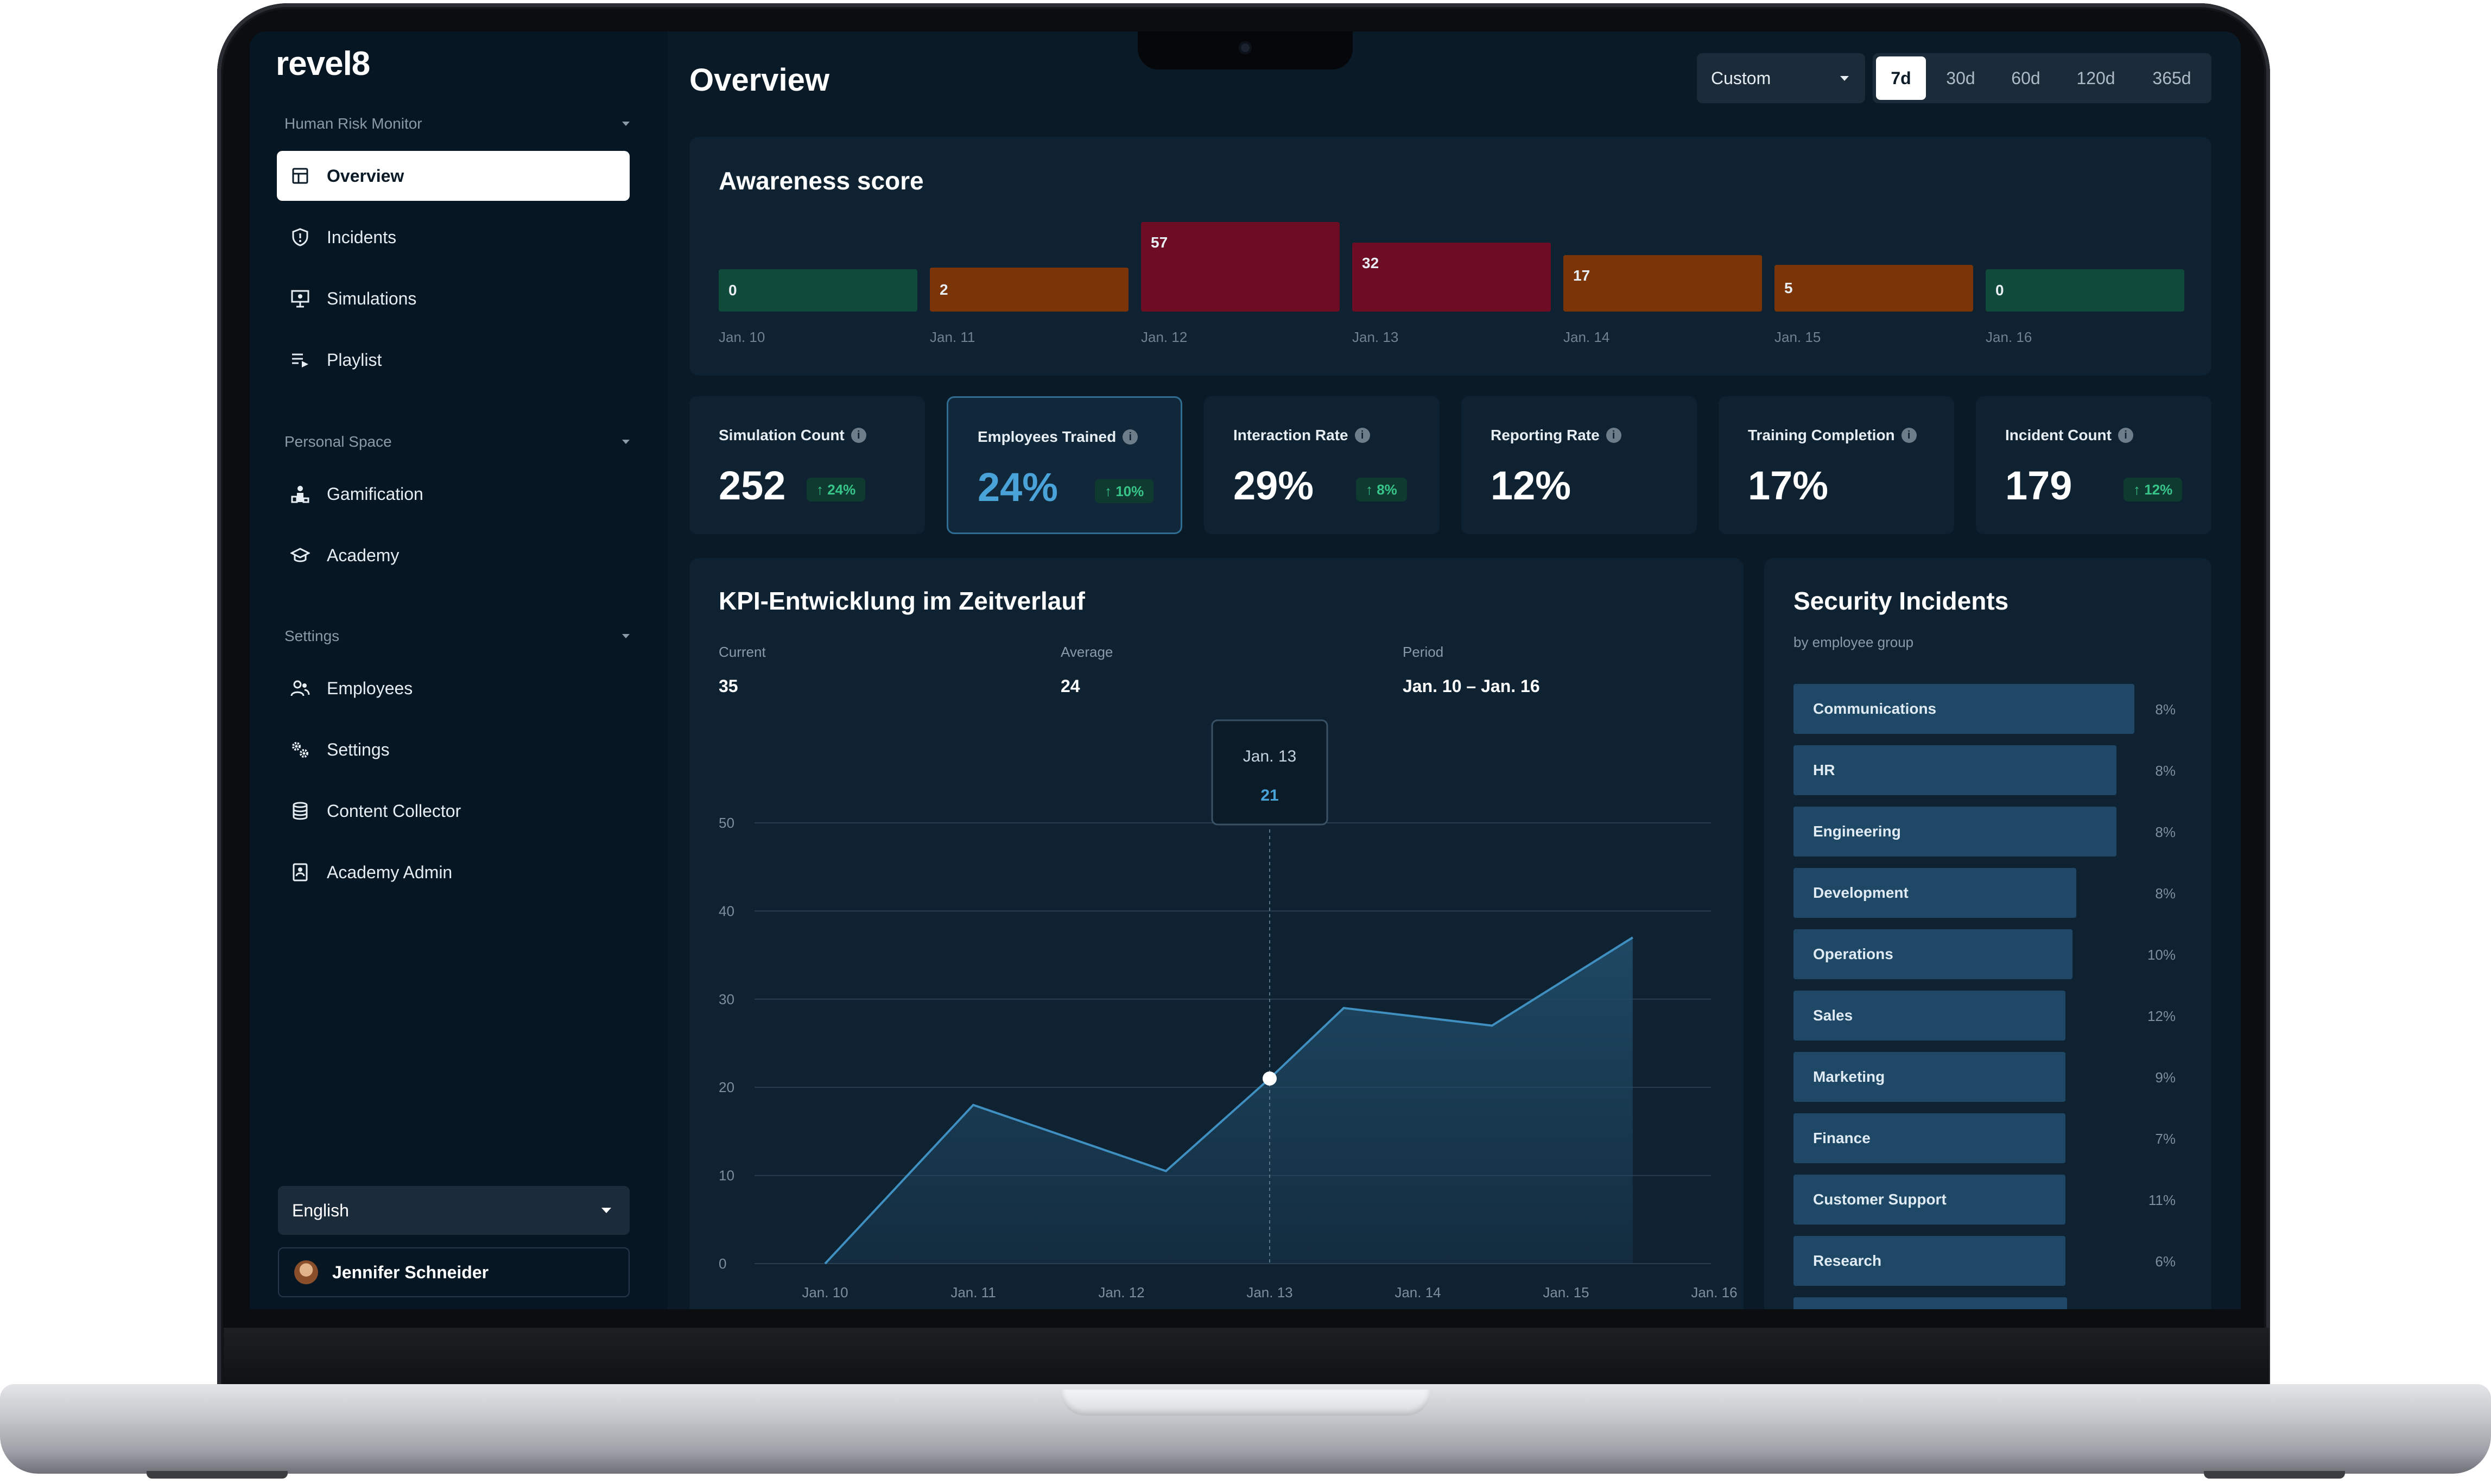  Describe the element at coordinates (1418, 1292) in the screenshot. I see `x-tick-label: Jan. 14` at that location.